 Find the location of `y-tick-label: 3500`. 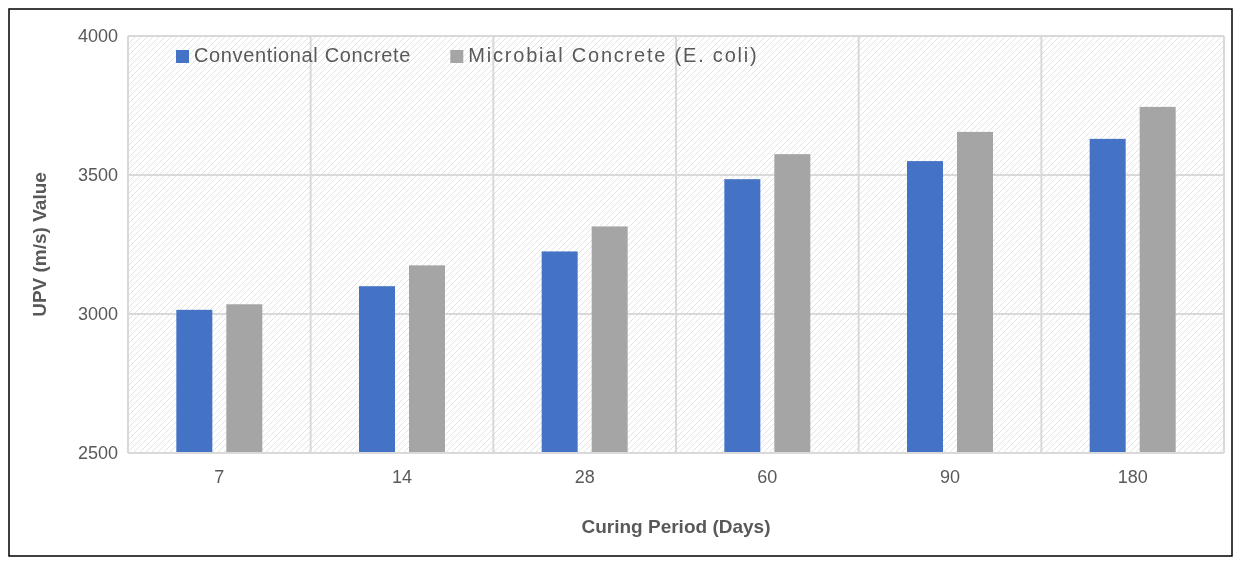

y-tick-label: 3500 is located at coordinates (97, 175).